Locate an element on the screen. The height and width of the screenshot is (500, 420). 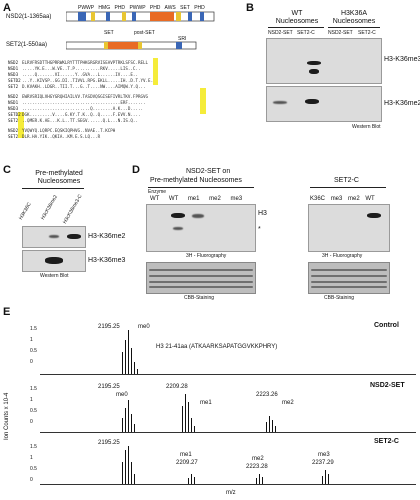
b-blot-k36me2-label: H3-K36me2 is located at coordinates (402, 103).